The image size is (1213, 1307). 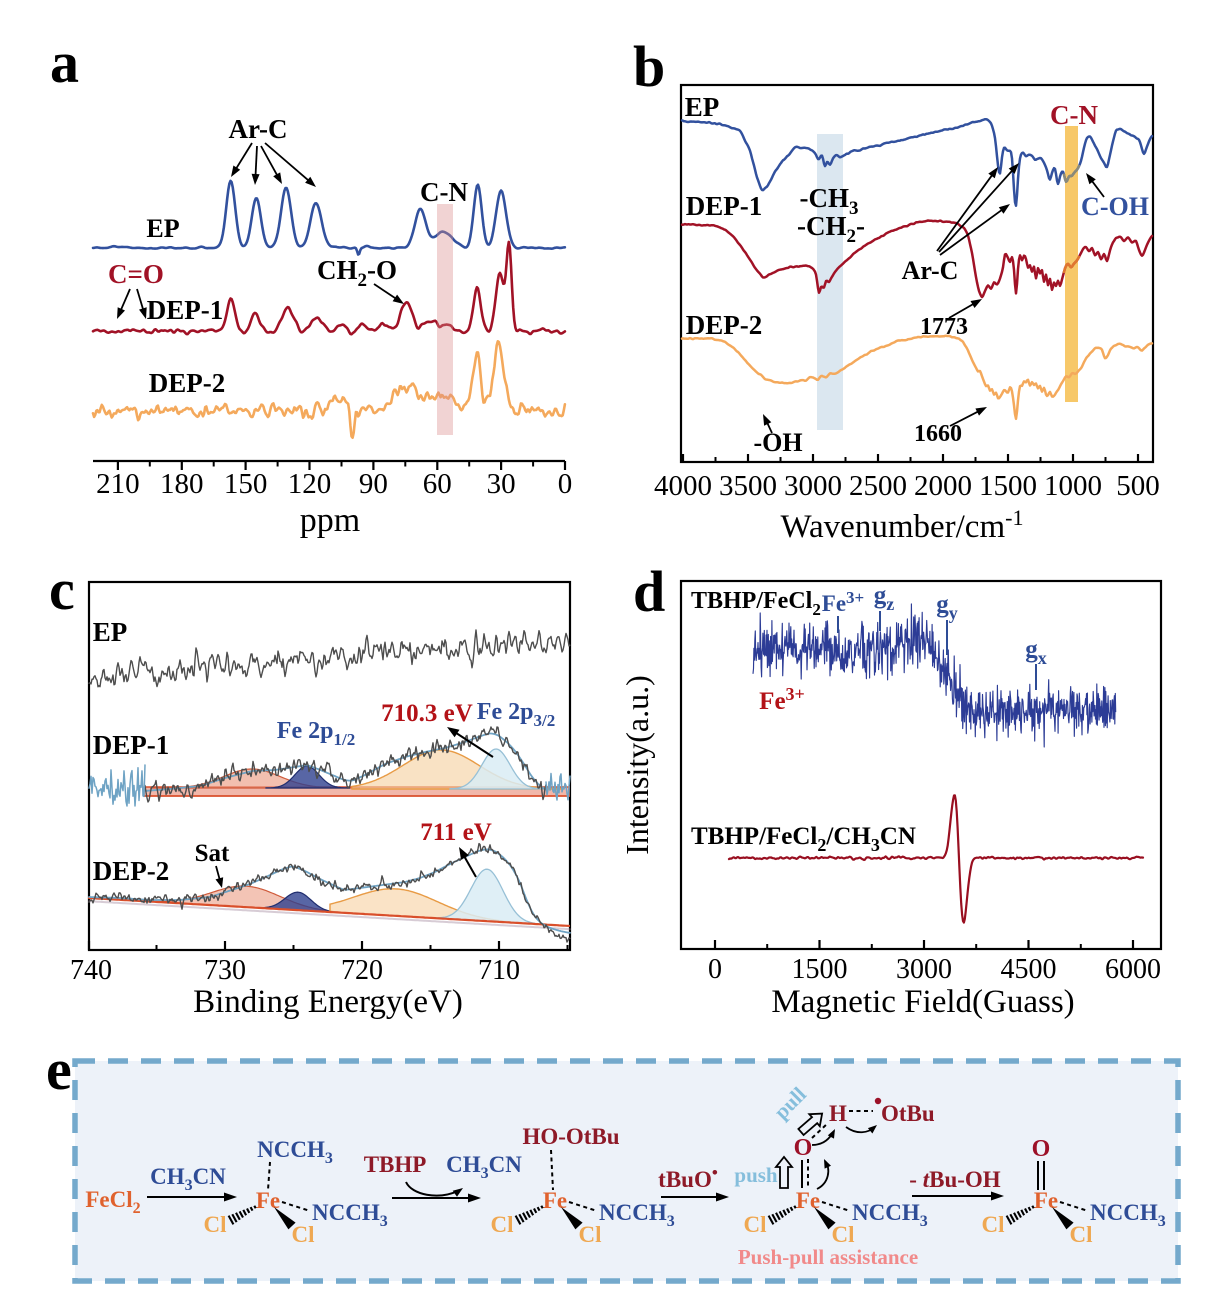 I want to click on svg-text: d, so click(x=649, y=591).